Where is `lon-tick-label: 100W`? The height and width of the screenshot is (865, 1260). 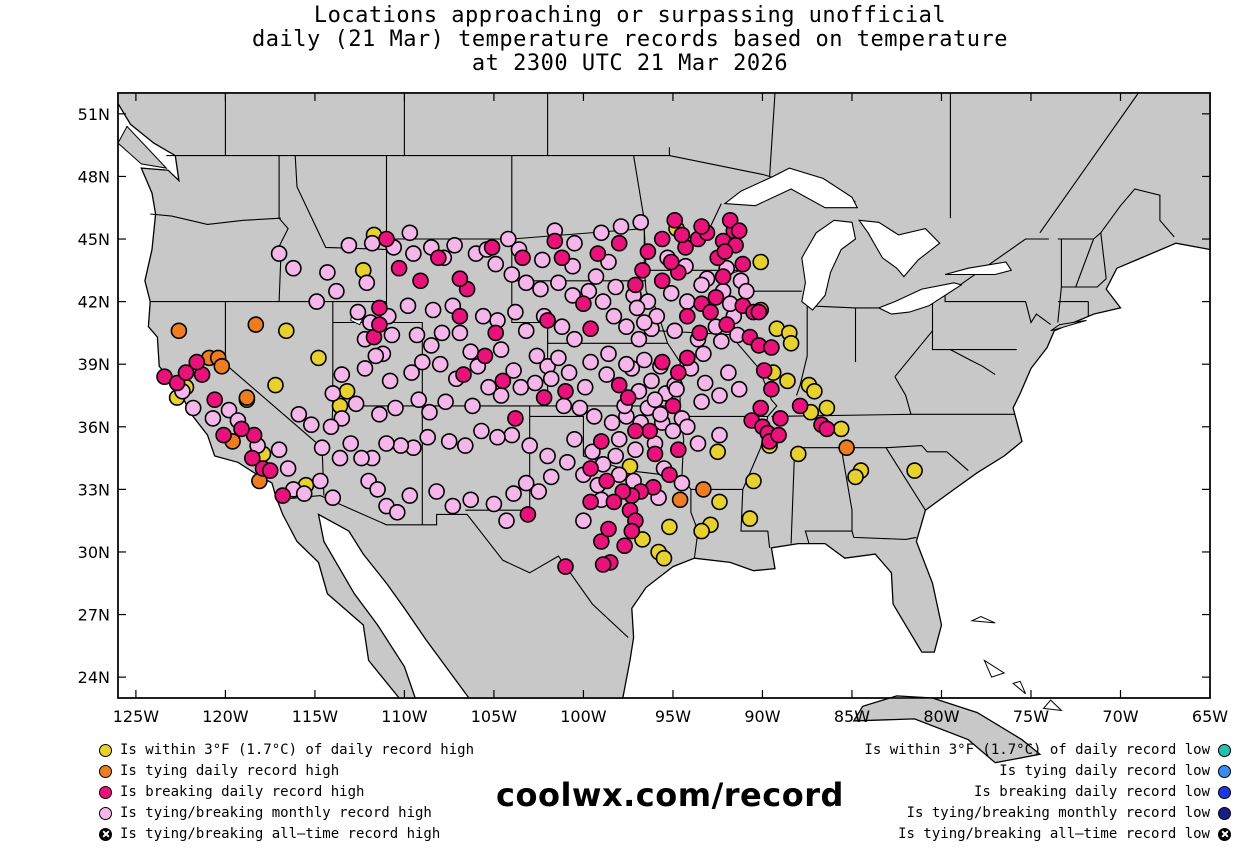 lon-tick-label: 100W is located at coordinates (583, 716).